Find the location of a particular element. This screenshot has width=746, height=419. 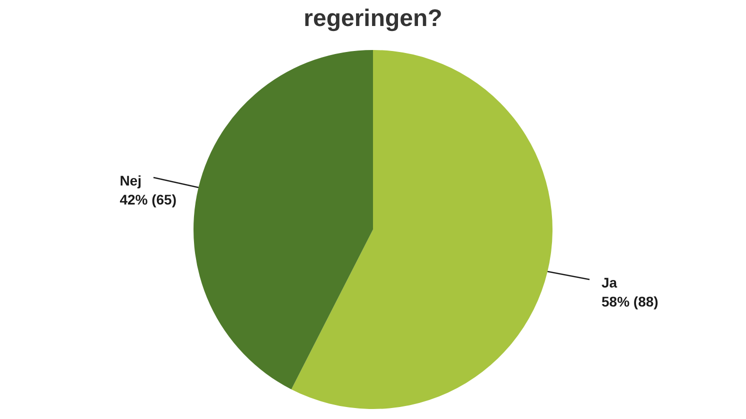

data-label: 42% (65) is located at coordinates (148, 199).